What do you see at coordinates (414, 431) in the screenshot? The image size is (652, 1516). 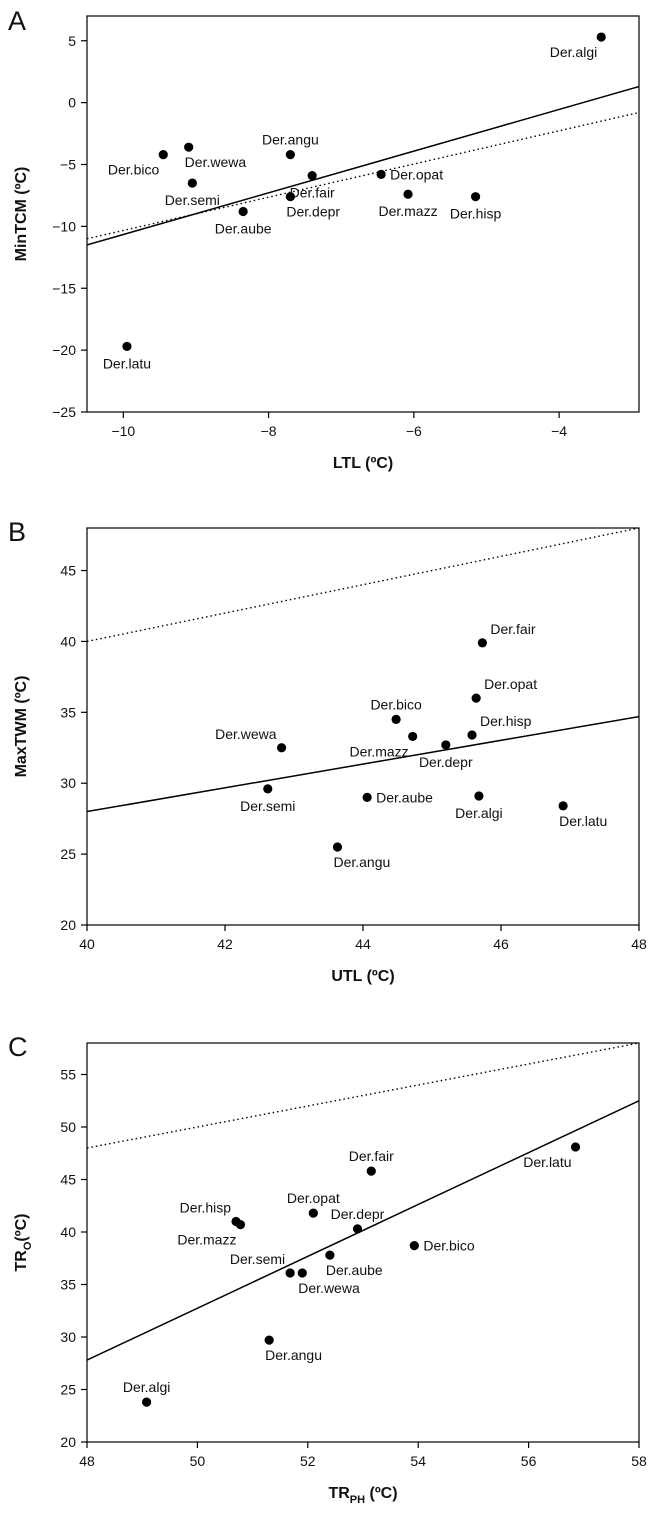 I see `x-tick-label: −6` at bounding box center [414, 431].